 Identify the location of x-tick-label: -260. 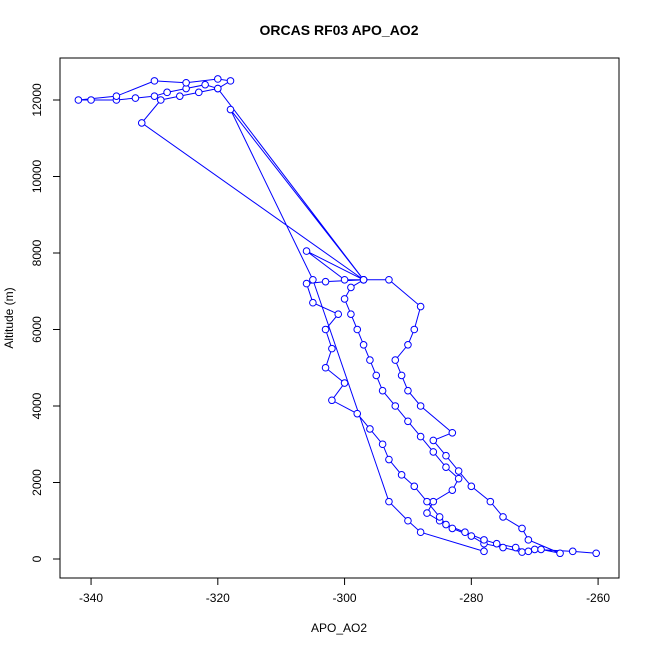
(598, 598).